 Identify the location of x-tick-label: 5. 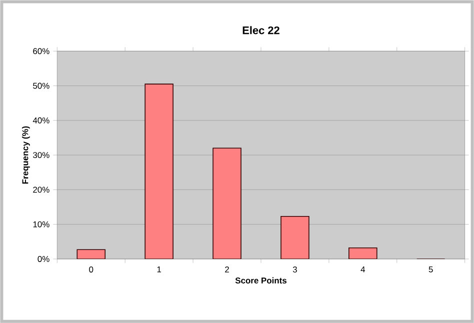
(430, 269).